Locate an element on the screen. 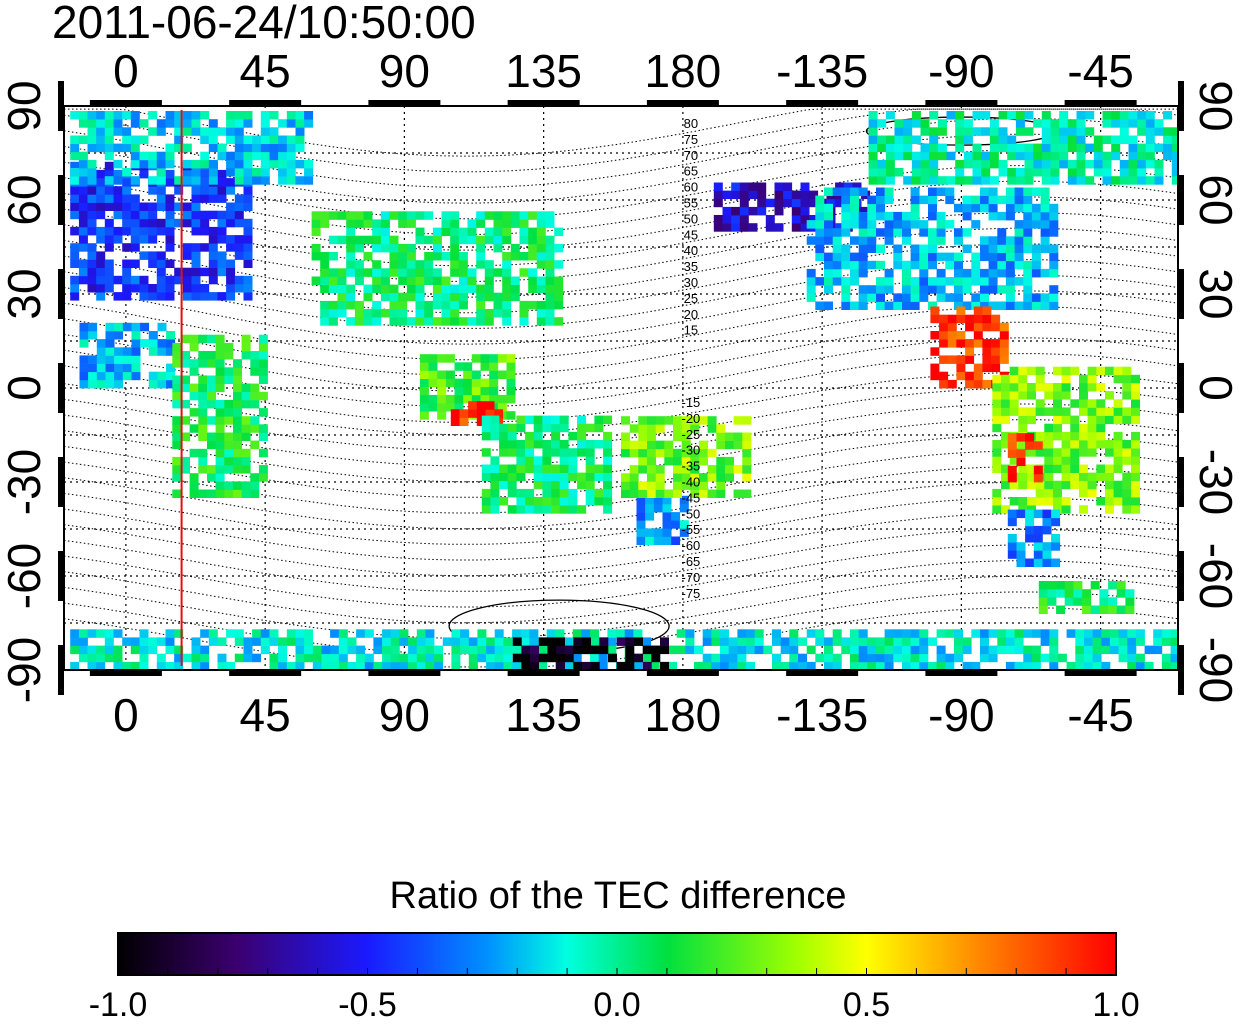 The width and height of the screenshot is (1240, 1024). frame-tick-x is located at coordinates (265, 103).